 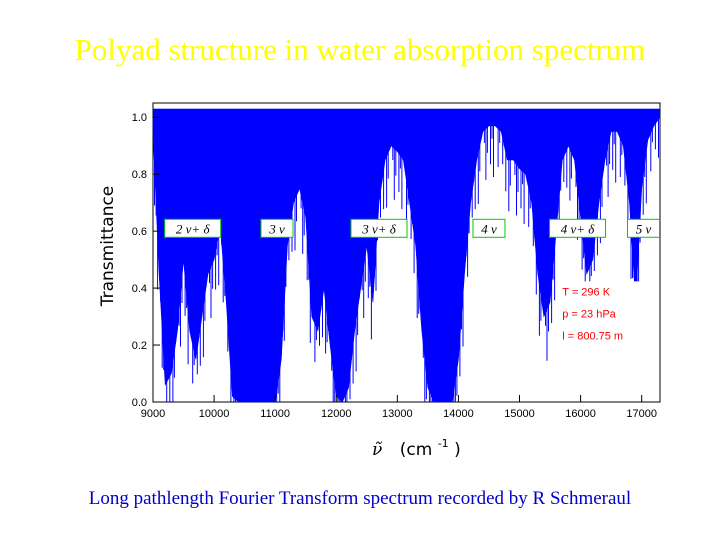 I want to click on polyad-label: 3 ν+ δ, so click(x=379, y=228).